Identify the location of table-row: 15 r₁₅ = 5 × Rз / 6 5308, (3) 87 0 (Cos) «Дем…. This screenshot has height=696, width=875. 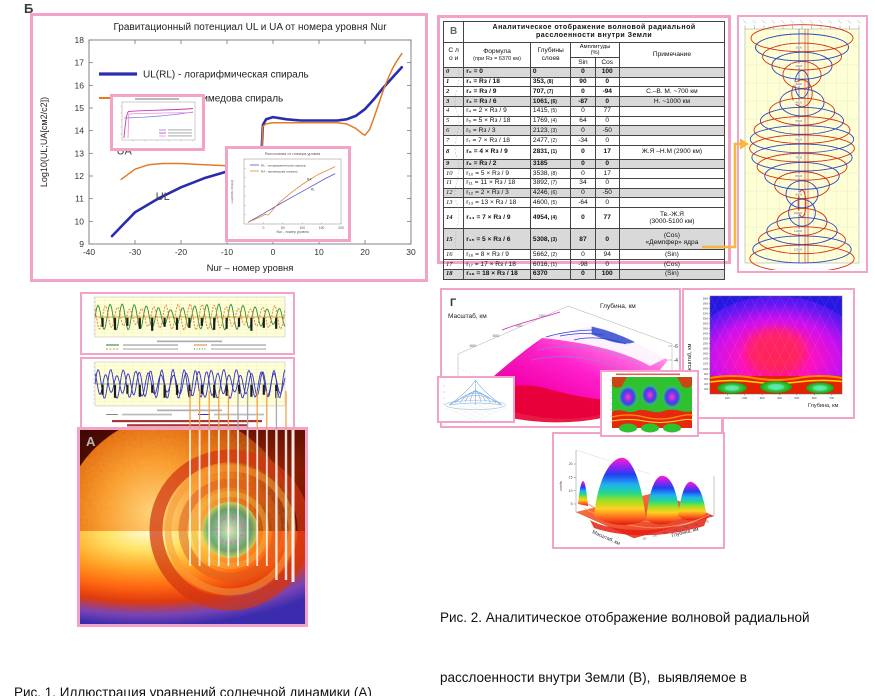
(584, 239).